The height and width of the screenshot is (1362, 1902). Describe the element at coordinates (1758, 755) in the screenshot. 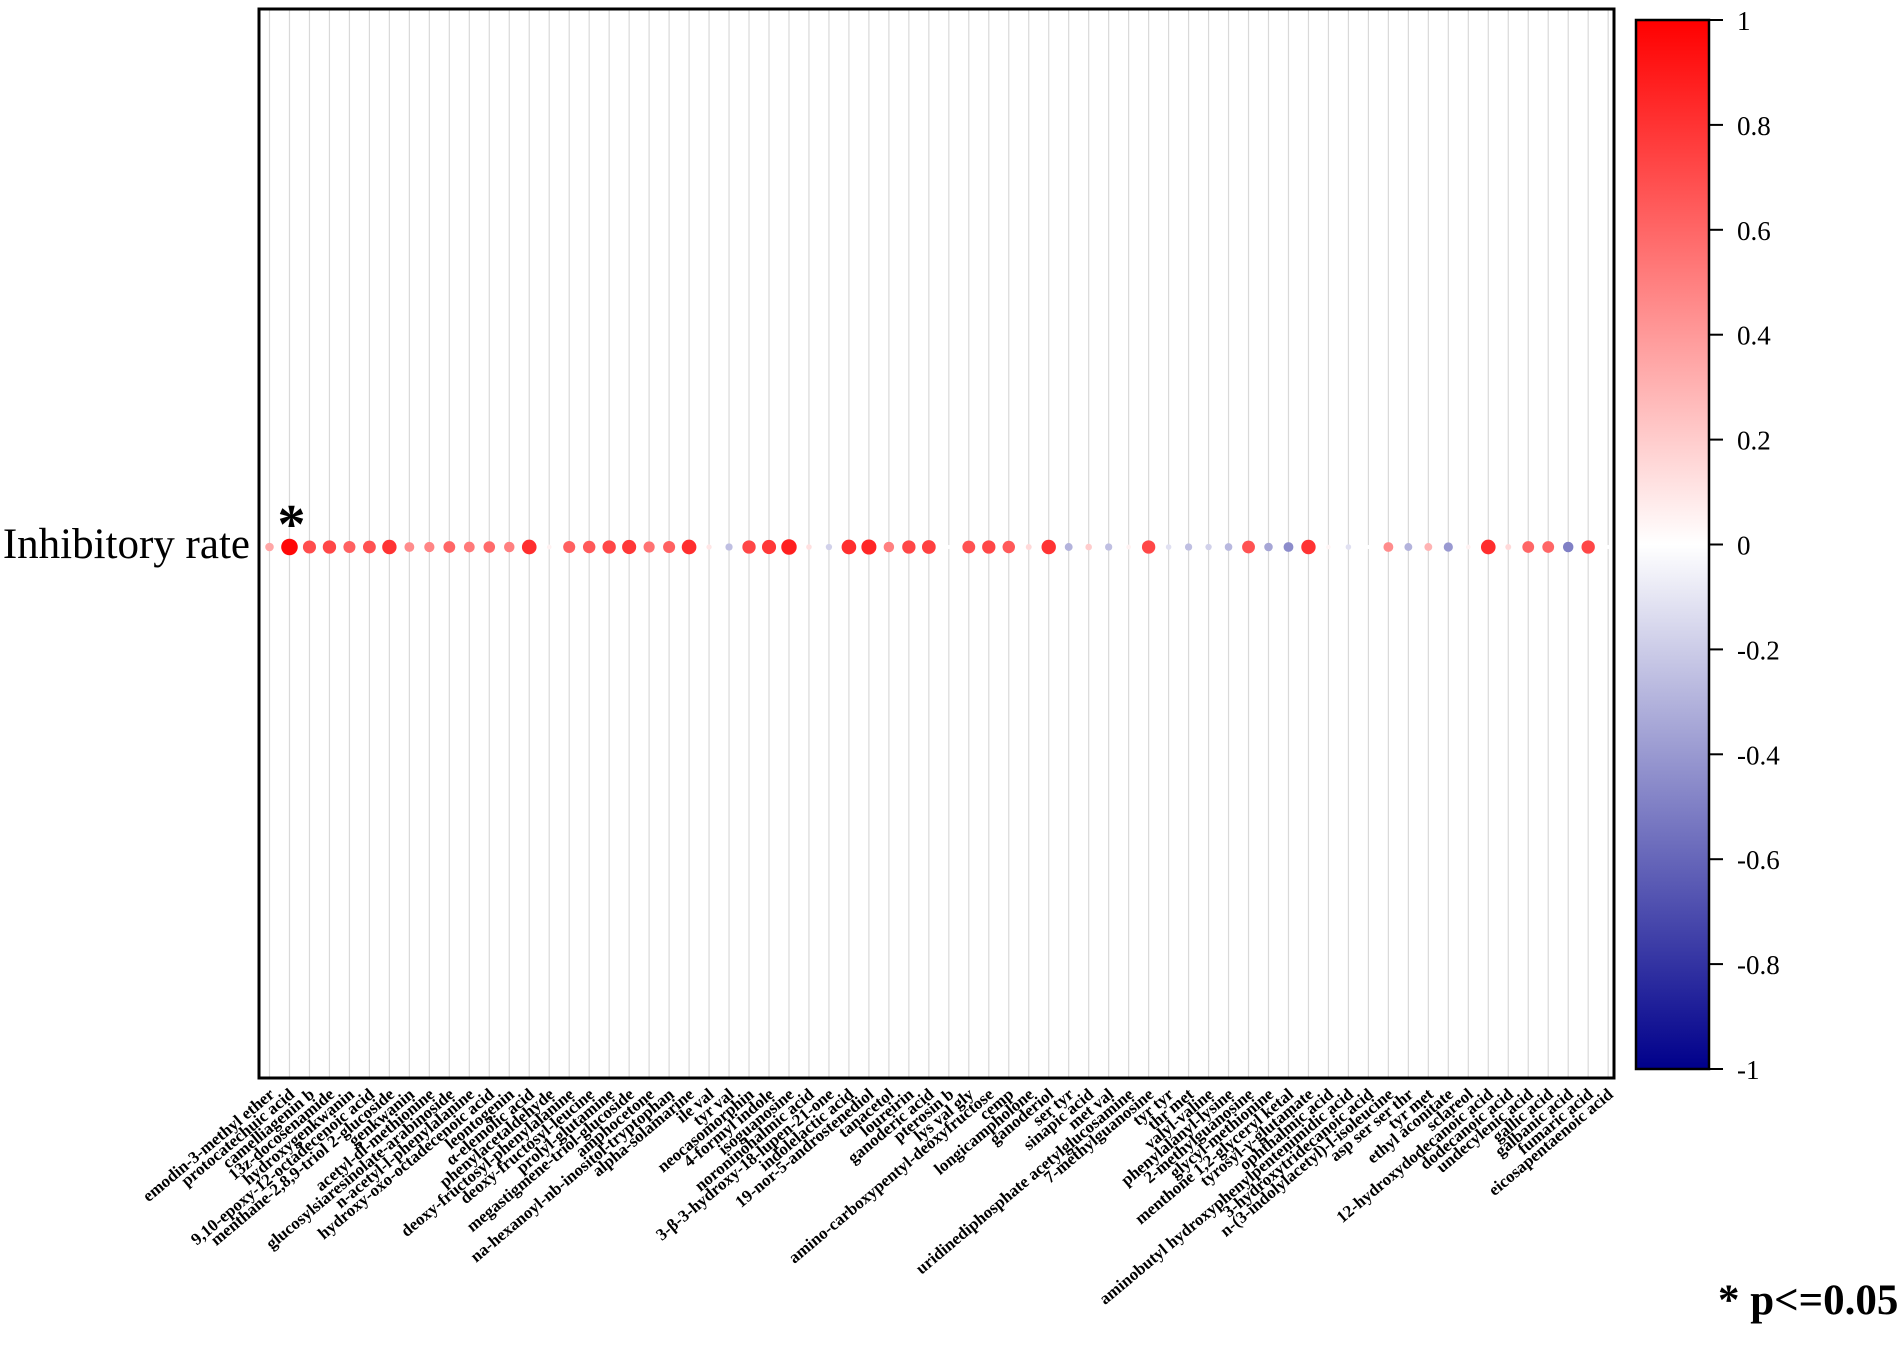

I see `colorbar-tick-label: -0.4` at that location.